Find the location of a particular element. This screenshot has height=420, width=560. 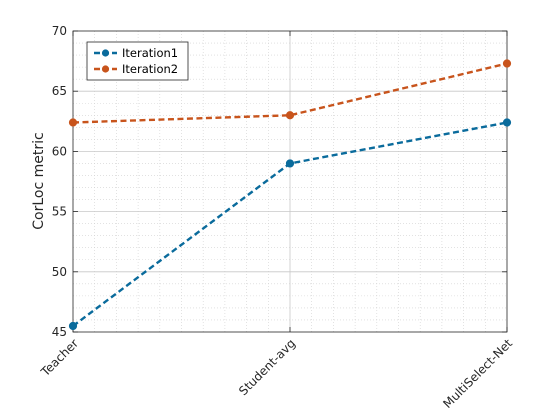

y-axis-label: CorLoc metric is located at coordinates (39, 180).